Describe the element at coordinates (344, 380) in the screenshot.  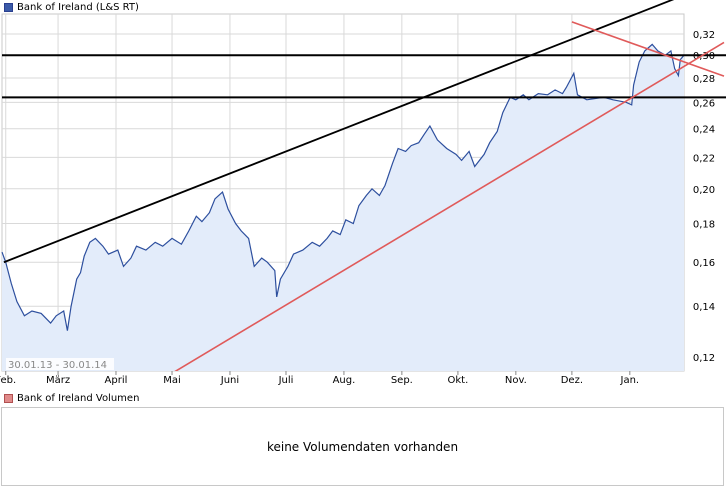
I see `x-tick-label: Aug.` at that location.